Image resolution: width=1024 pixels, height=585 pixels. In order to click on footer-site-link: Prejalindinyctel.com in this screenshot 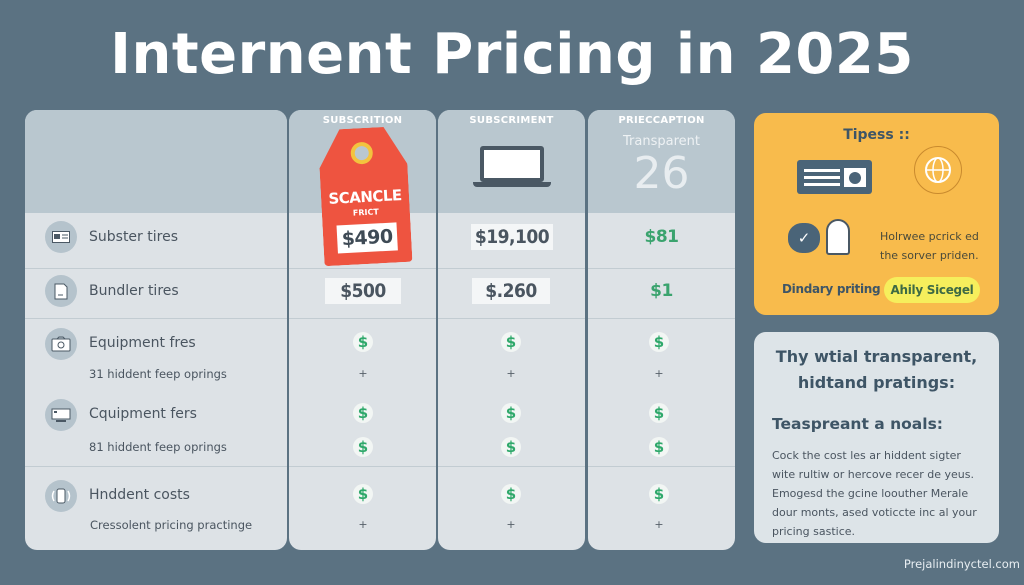, I will do `click(961, 564)`.